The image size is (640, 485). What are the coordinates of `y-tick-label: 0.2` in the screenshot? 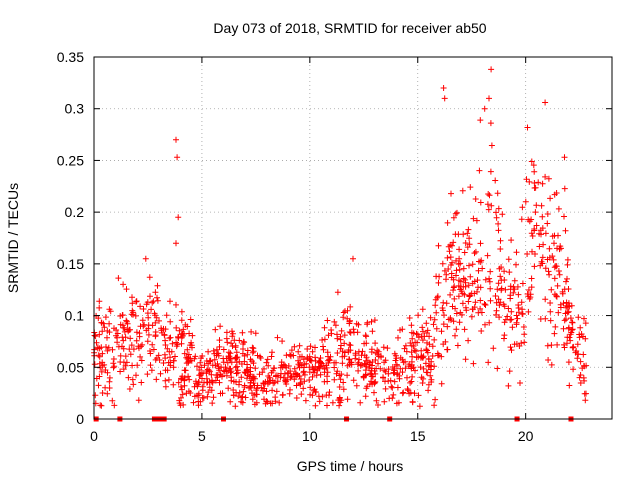 It's located at (75, 212).